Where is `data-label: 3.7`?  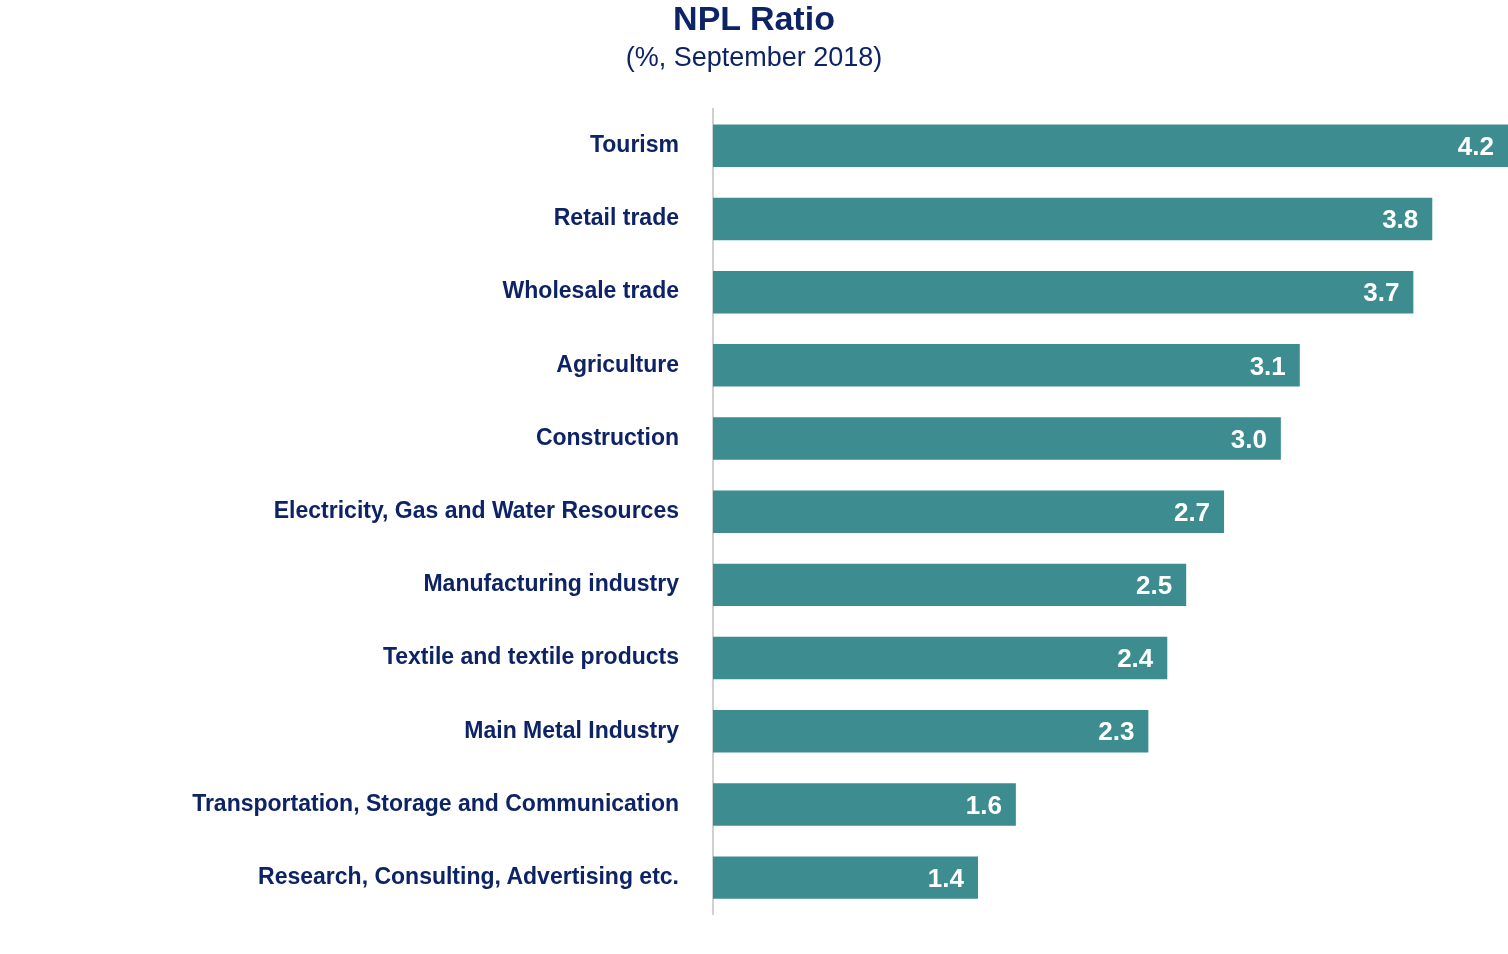
data-label: 3.7 is located at coordinates (1381, 292).